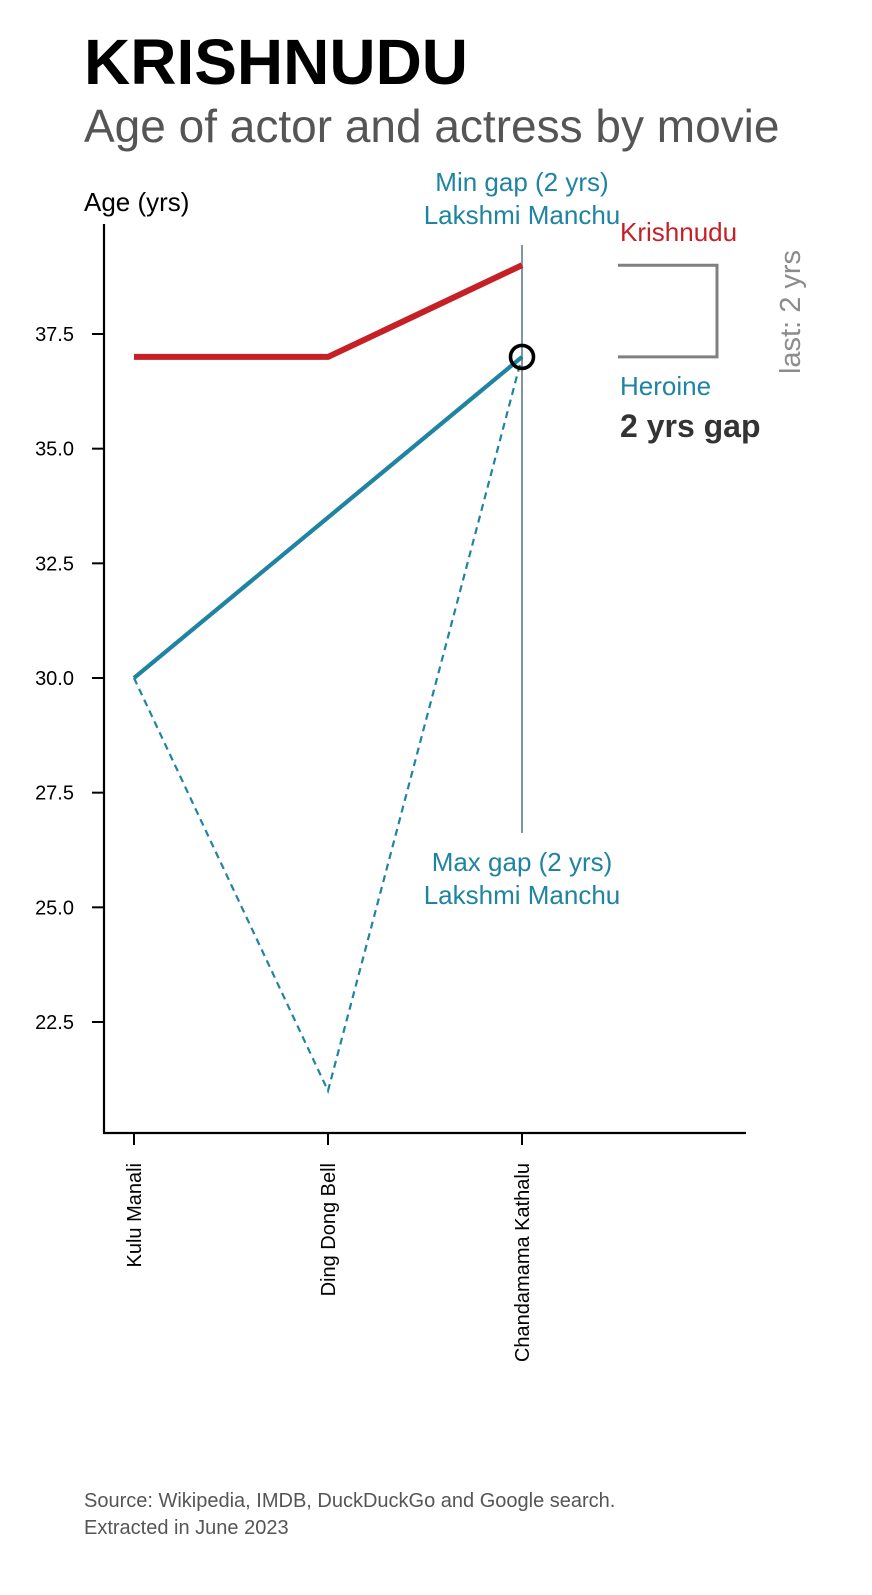  What do you see at coordinates (54, 794) in the screenshot?
I see `y-tick-label: 27.5` at bounding box center [54, 794].